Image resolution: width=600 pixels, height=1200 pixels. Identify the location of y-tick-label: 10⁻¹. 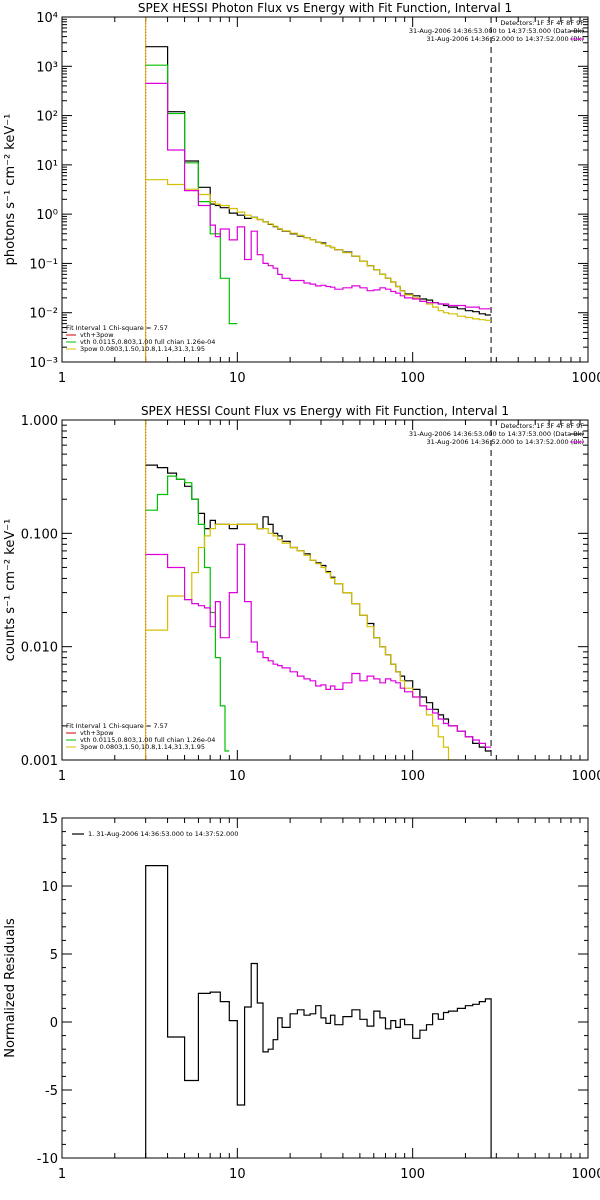
(43, 264).